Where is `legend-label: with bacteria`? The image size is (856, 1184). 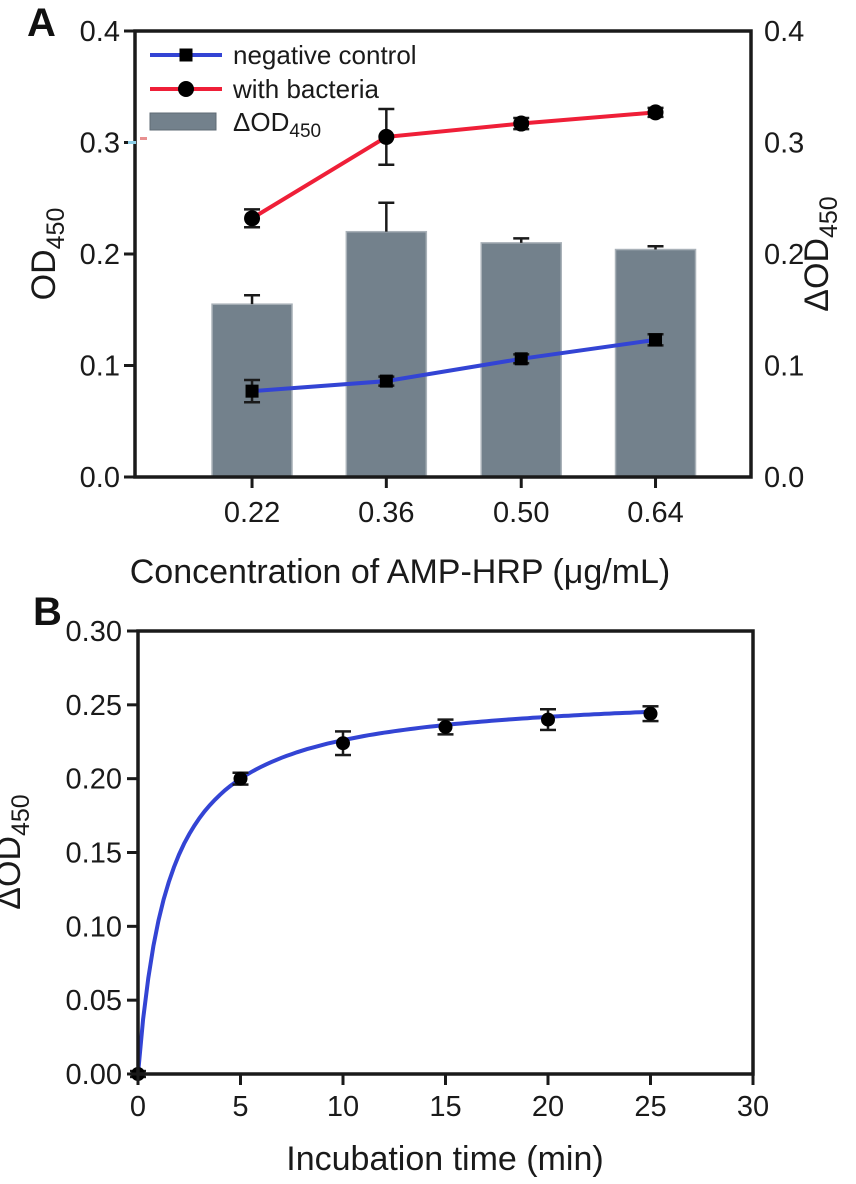
legend-label: with bacteria is located at coordinates (305, 89).